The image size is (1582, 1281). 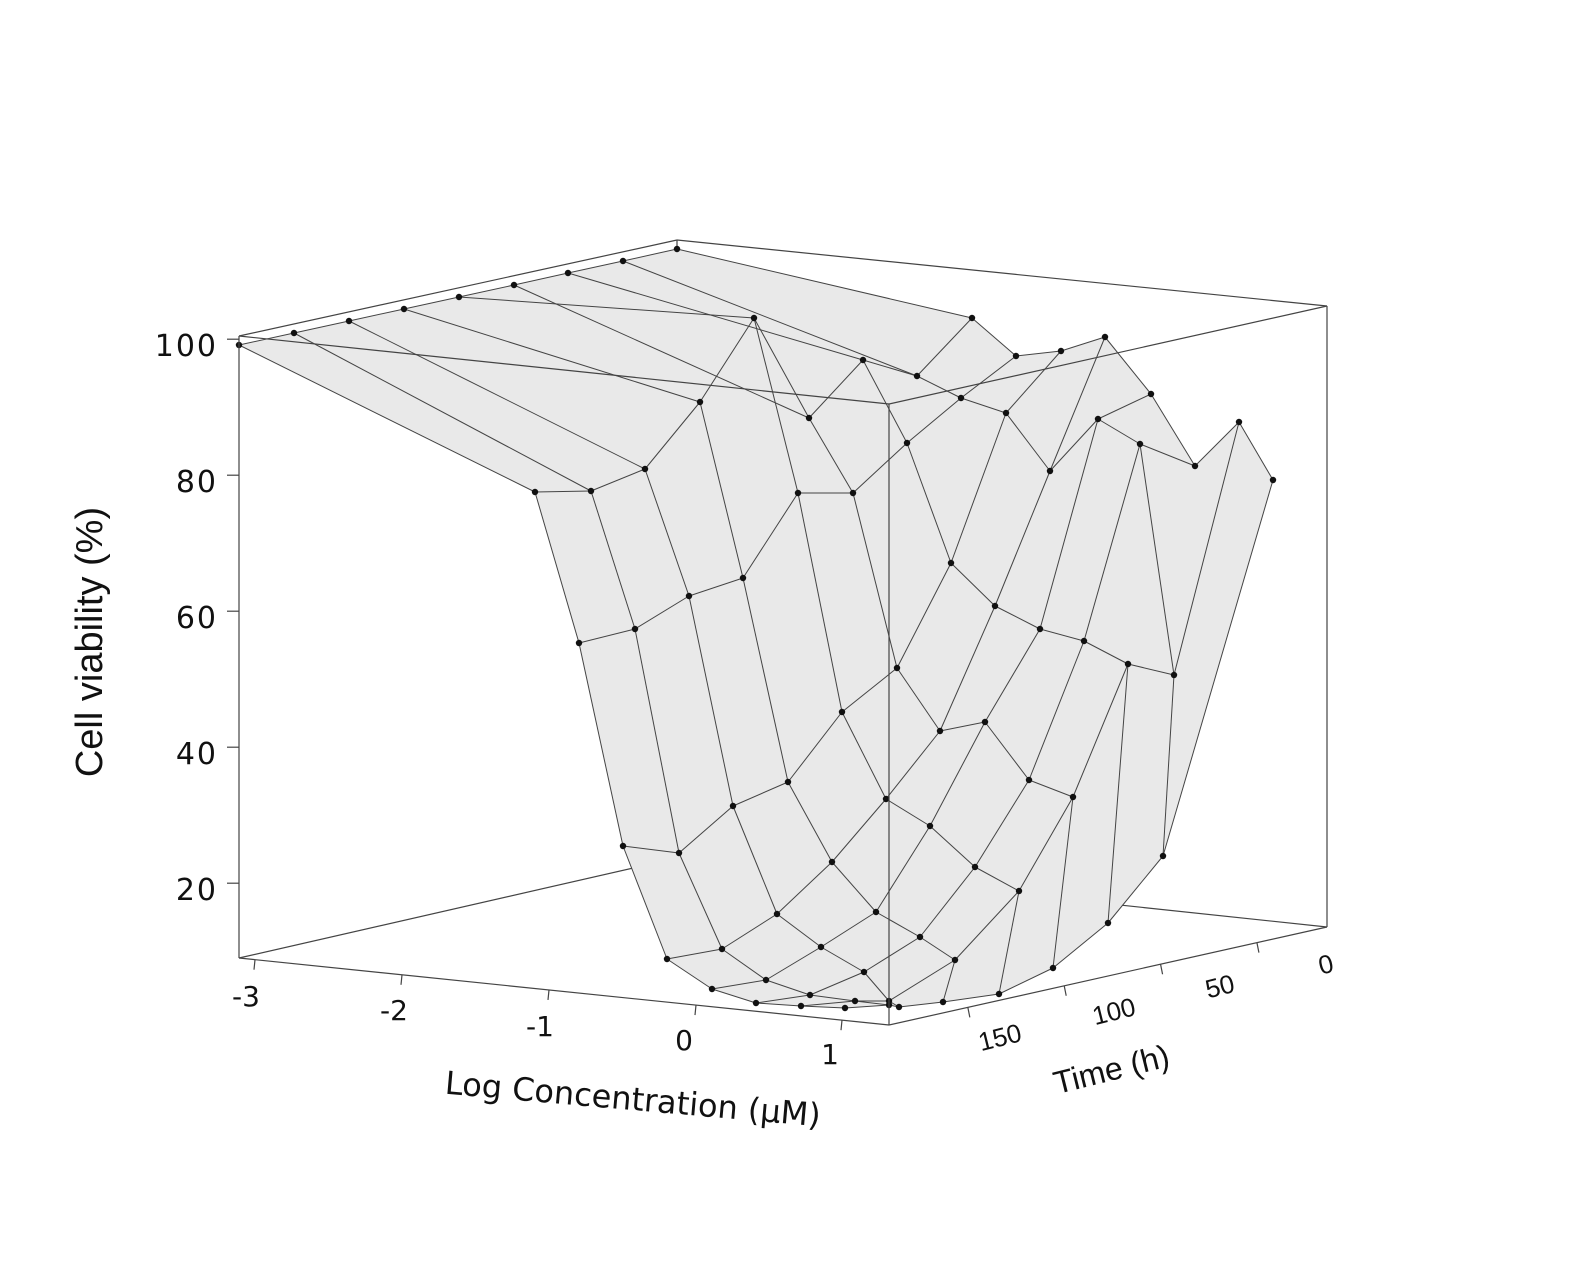 What do you see at coordinates (401, 979) in the screenshot?
I see `x-tick-mark` at bounding box center [401, 979].